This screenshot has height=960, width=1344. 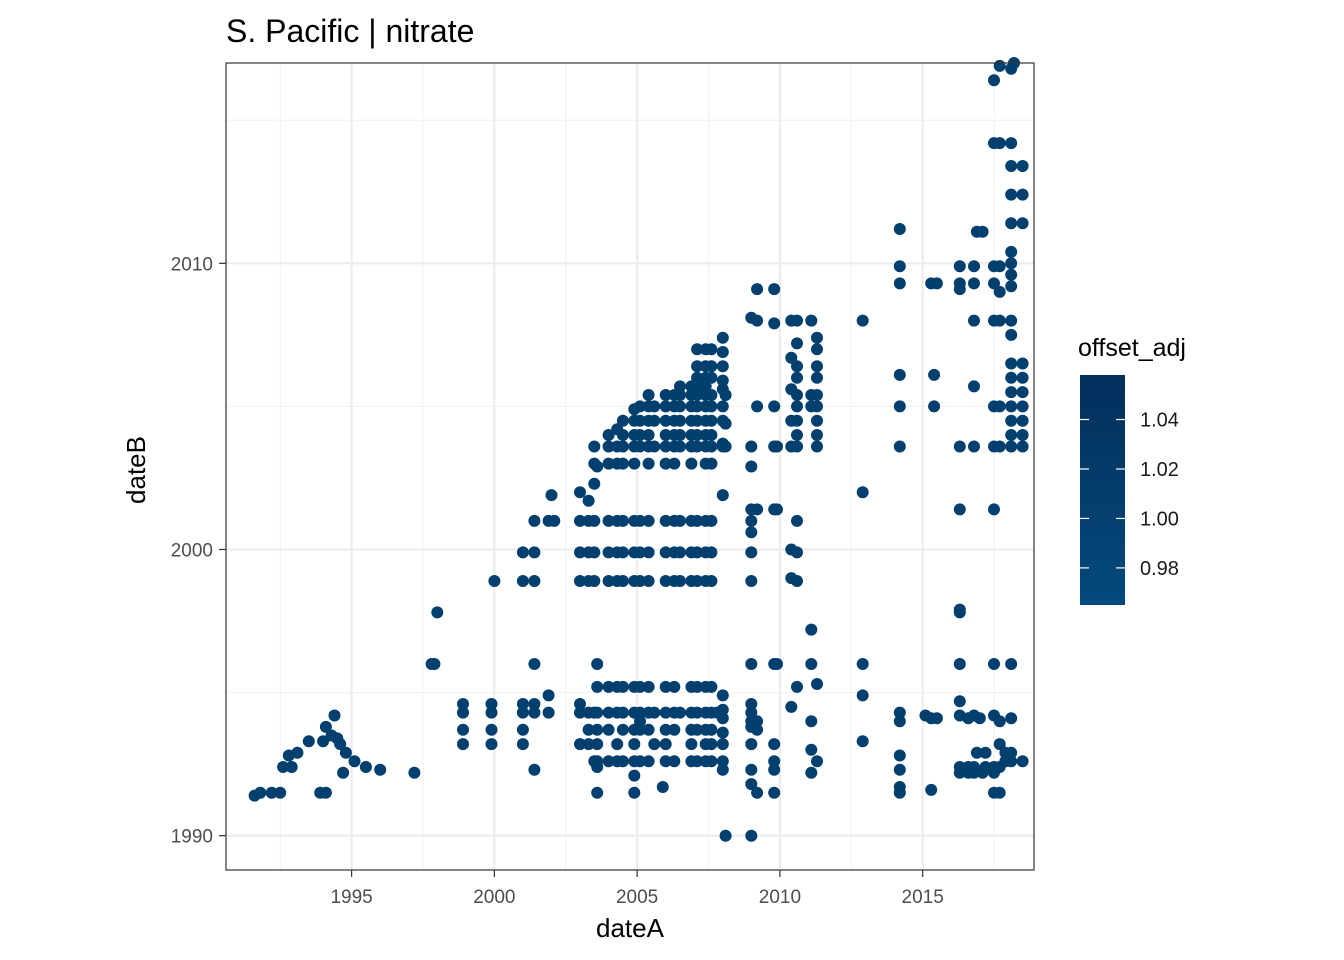 I want to click on legend-tick-label: 1.04, so click(x=1159, y=421).